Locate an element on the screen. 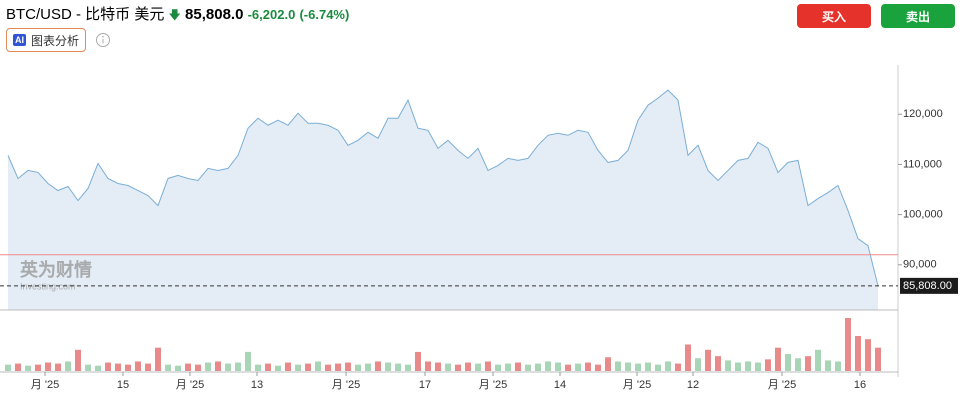 The width and height of the screenshot is (960, 400). price-tag-box is located at coordinates (929, 285).